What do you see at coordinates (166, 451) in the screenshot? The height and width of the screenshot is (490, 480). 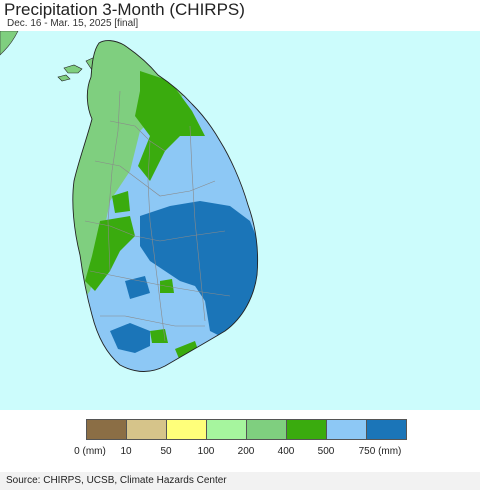 I see `legend-label-3: 50` at bounding box center [166, 451].